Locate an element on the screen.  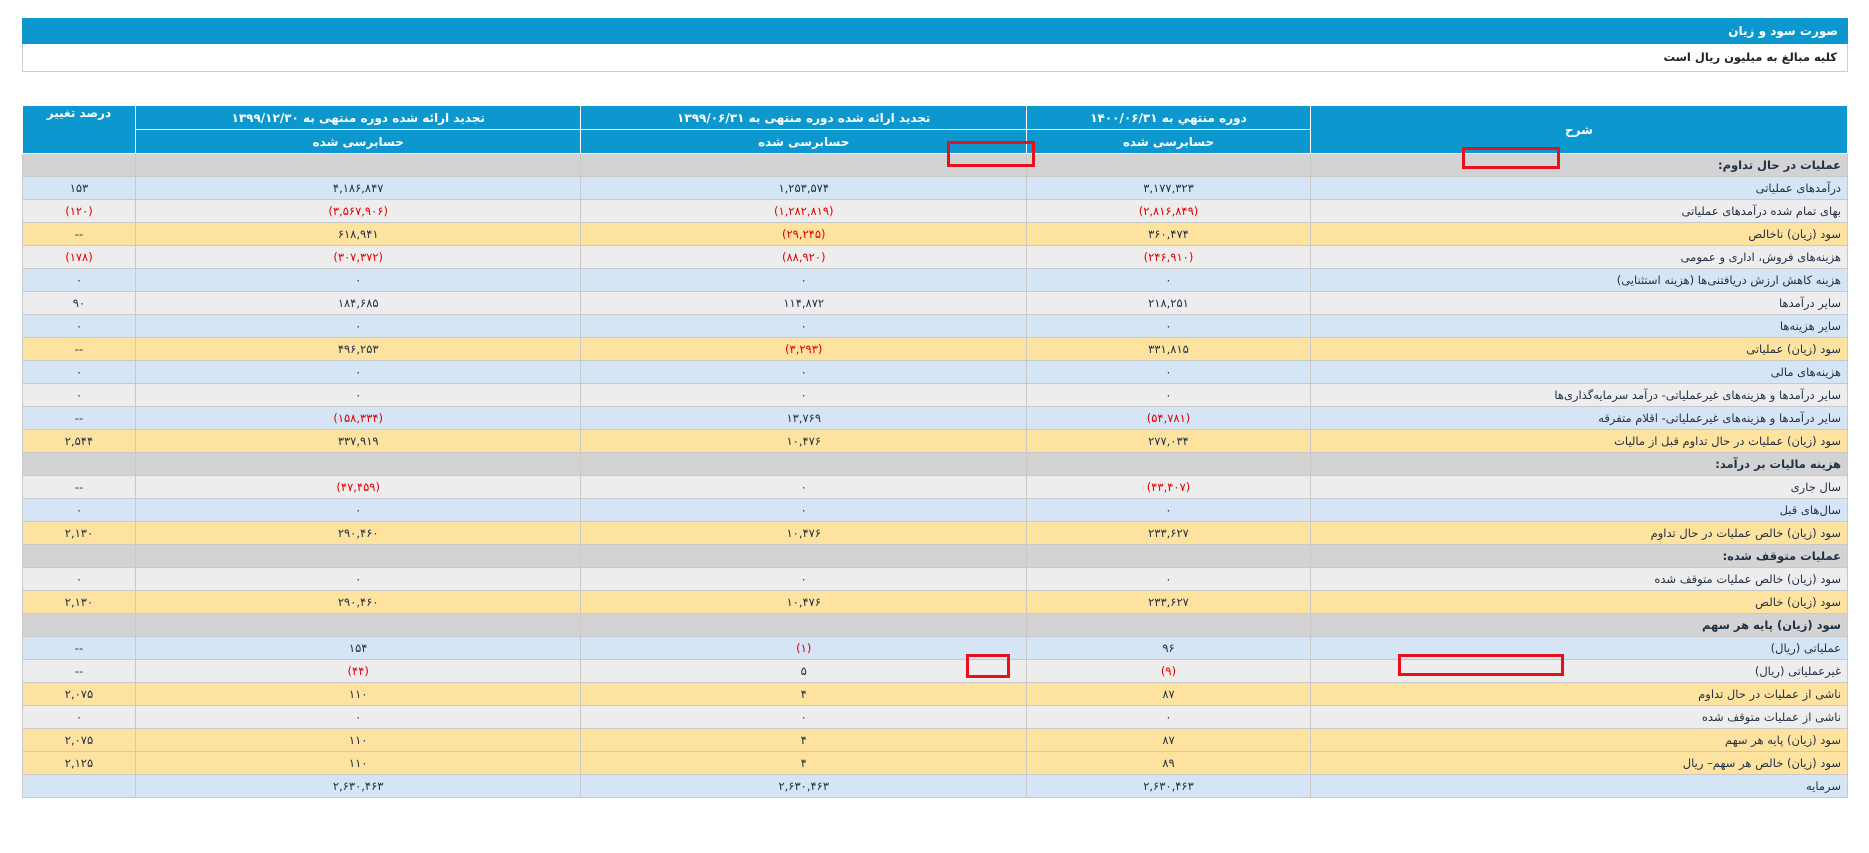
row-description: سایر درآمدها is located at coordinates (1579, 303).